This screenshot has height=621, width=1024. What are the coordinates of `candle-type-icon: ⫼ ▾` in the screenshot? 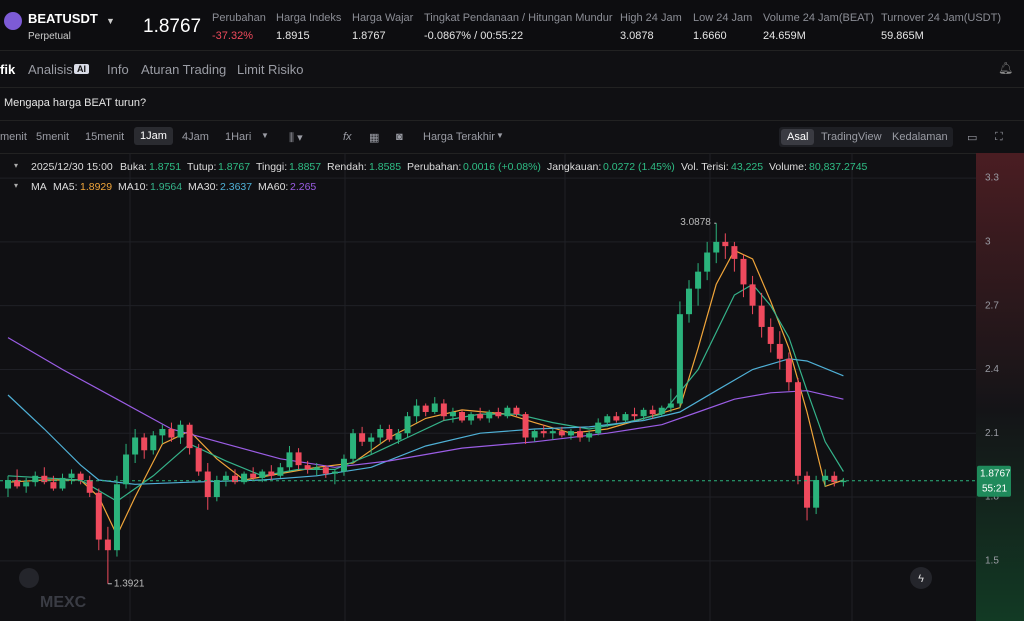 It's located at (296, 138).